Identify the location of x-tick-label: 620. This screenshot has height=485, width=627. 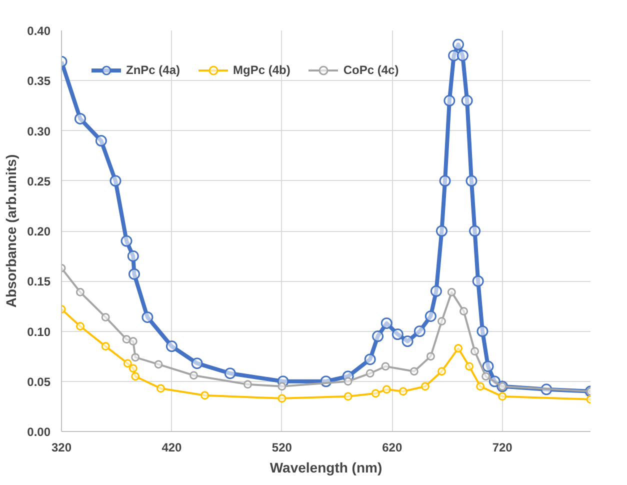
(392, 447).